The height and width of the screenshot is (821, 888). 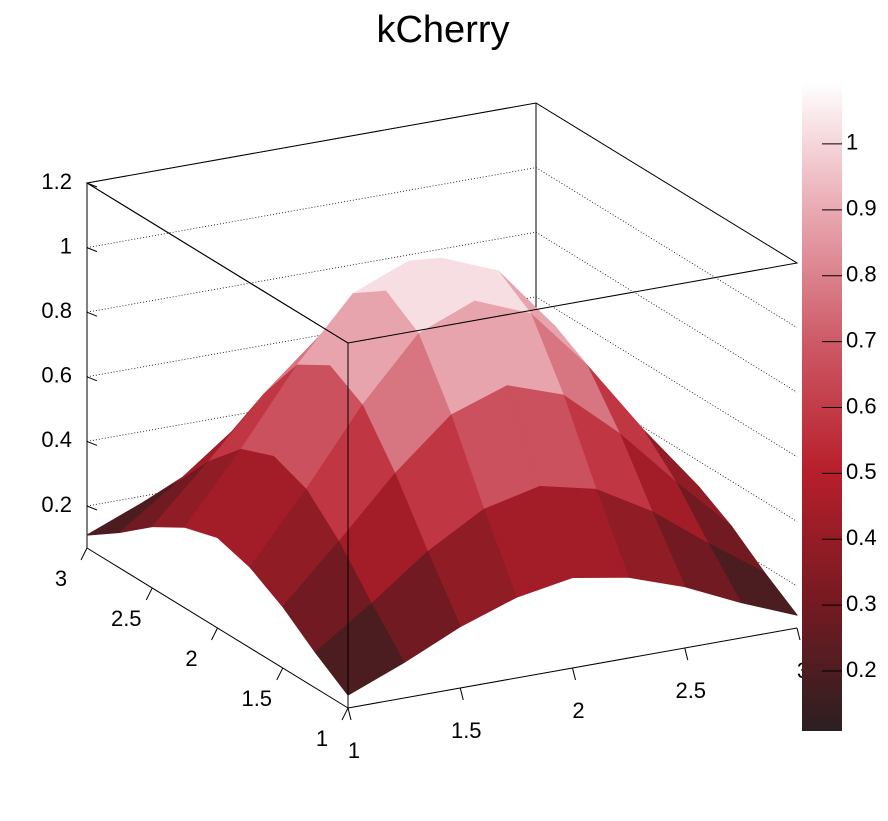 I want to click on x-tick-label: 2, so click(x=578, y=710).